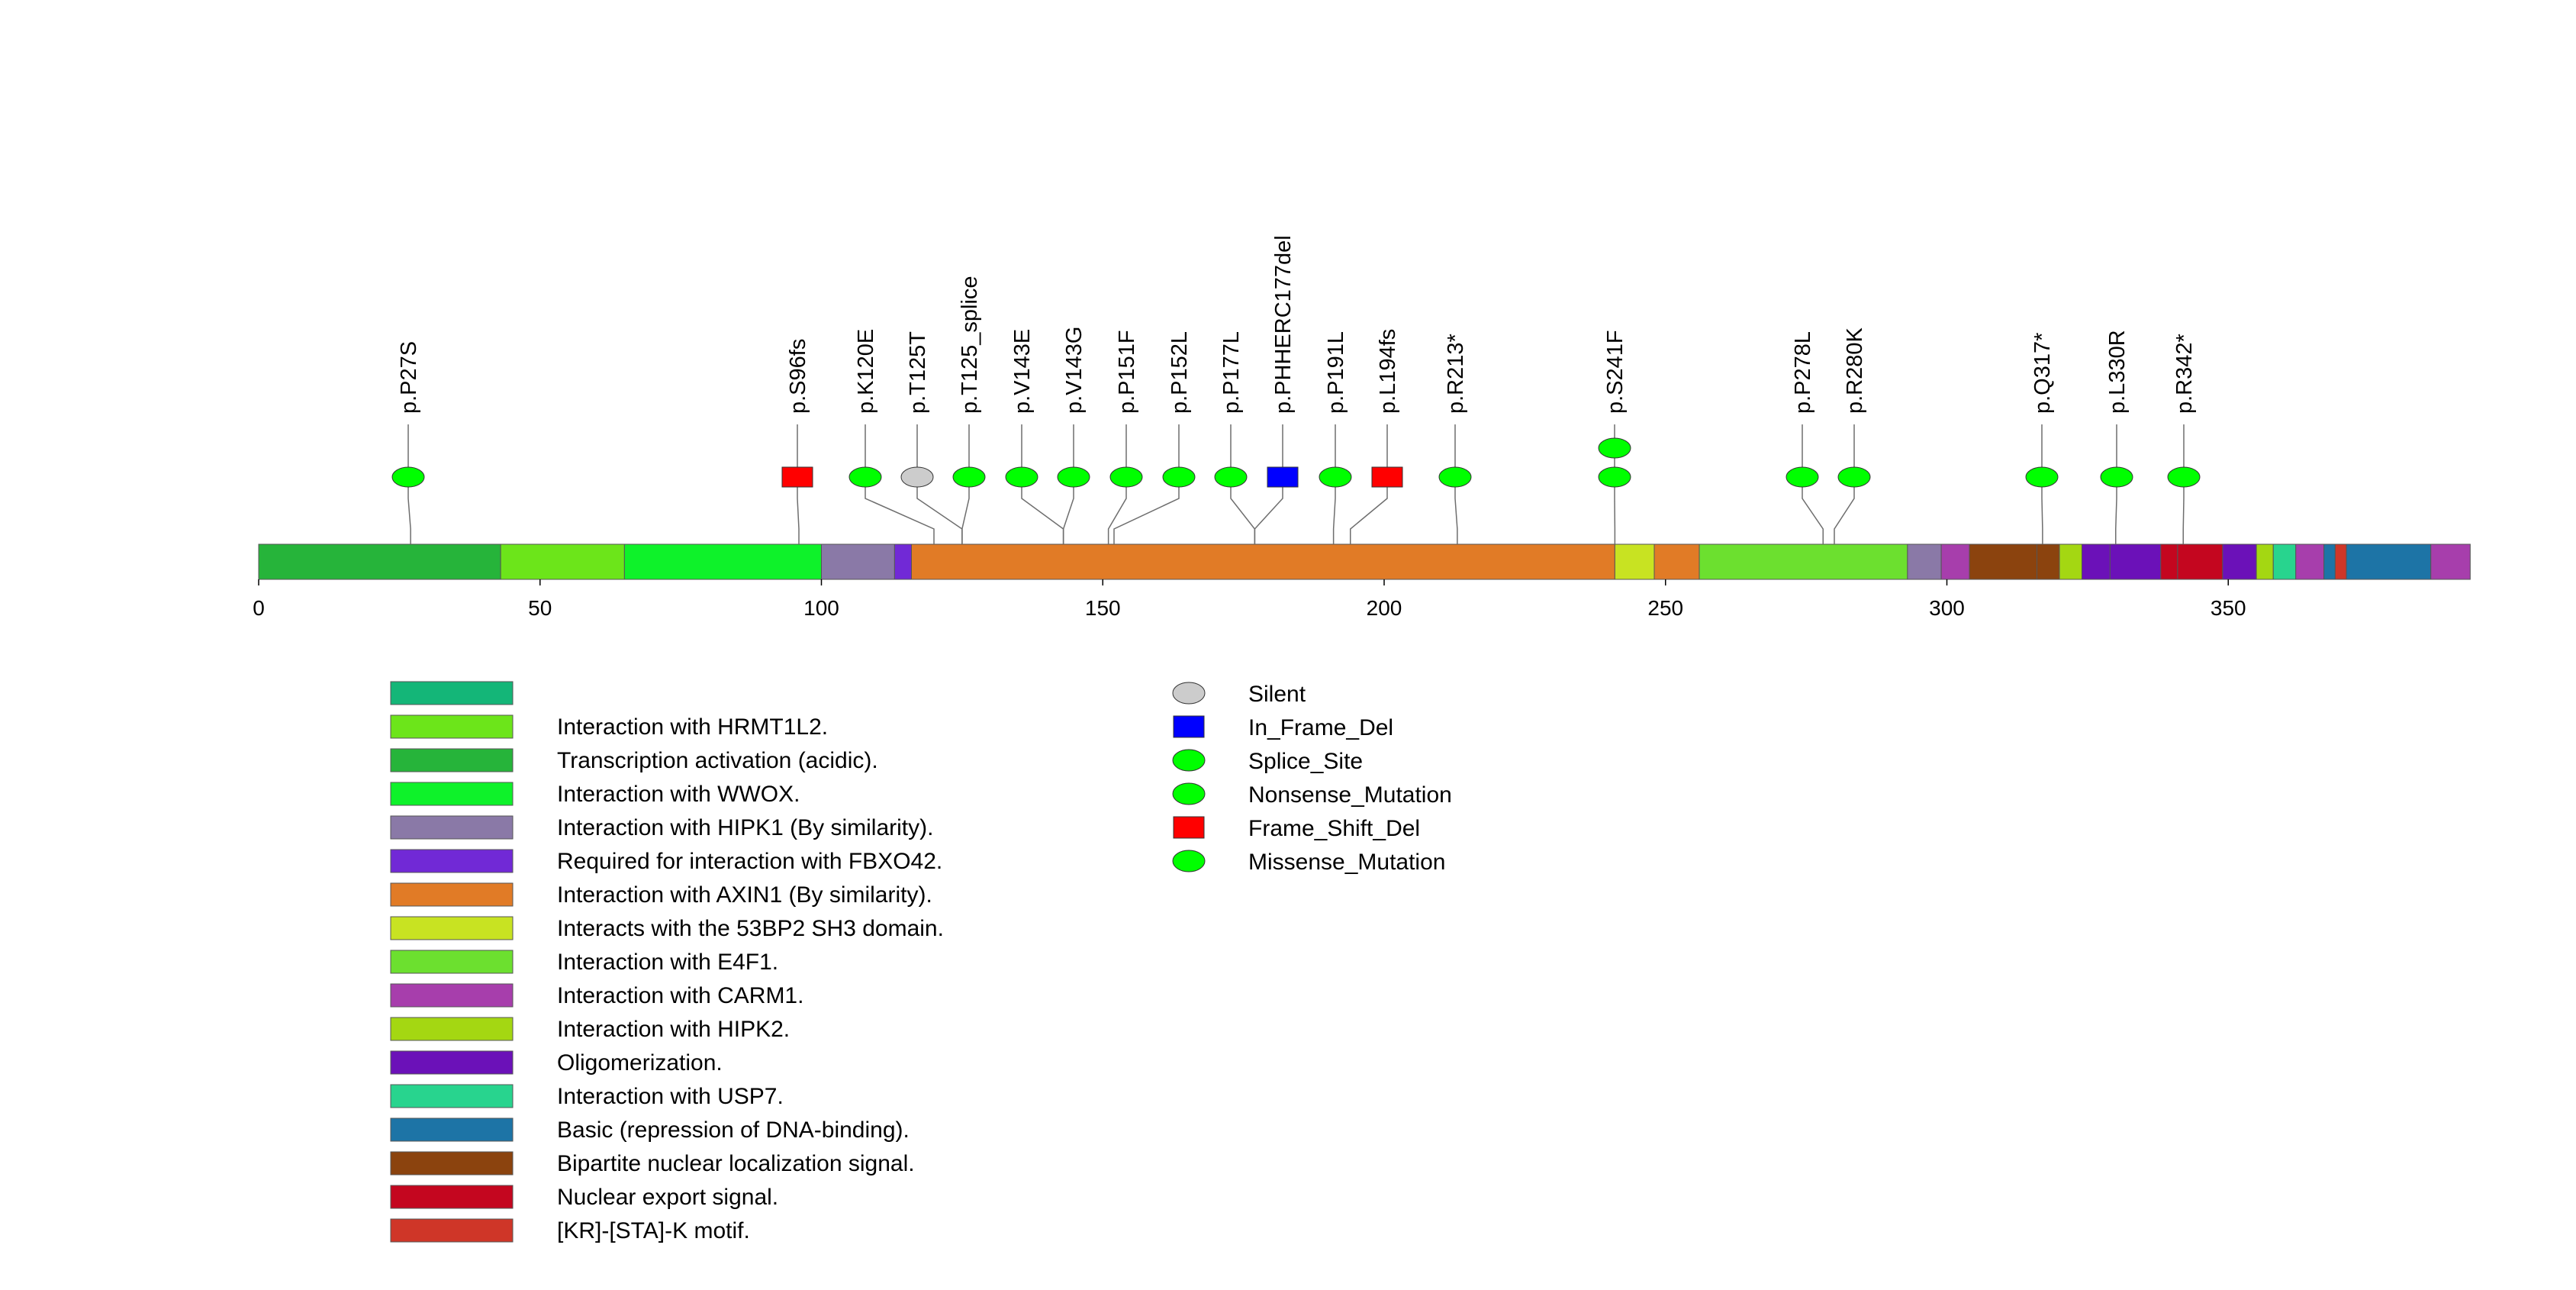 The image size is (2576, 1290). What do you see at coordinates (970, 345) in the screenshot?
I see `mutation-label: p.T125_splice` at bounding box center [970, 345].